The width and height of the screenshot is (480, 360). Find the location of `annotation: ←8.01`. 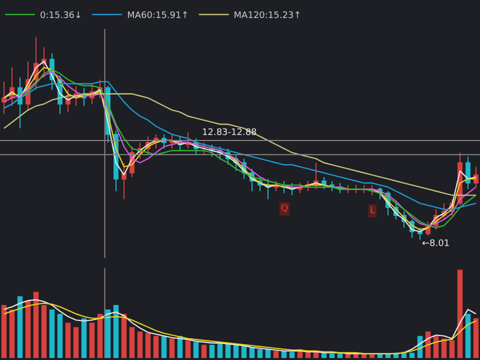

annotation: ←8.01 is located at coordinates (436, 244).